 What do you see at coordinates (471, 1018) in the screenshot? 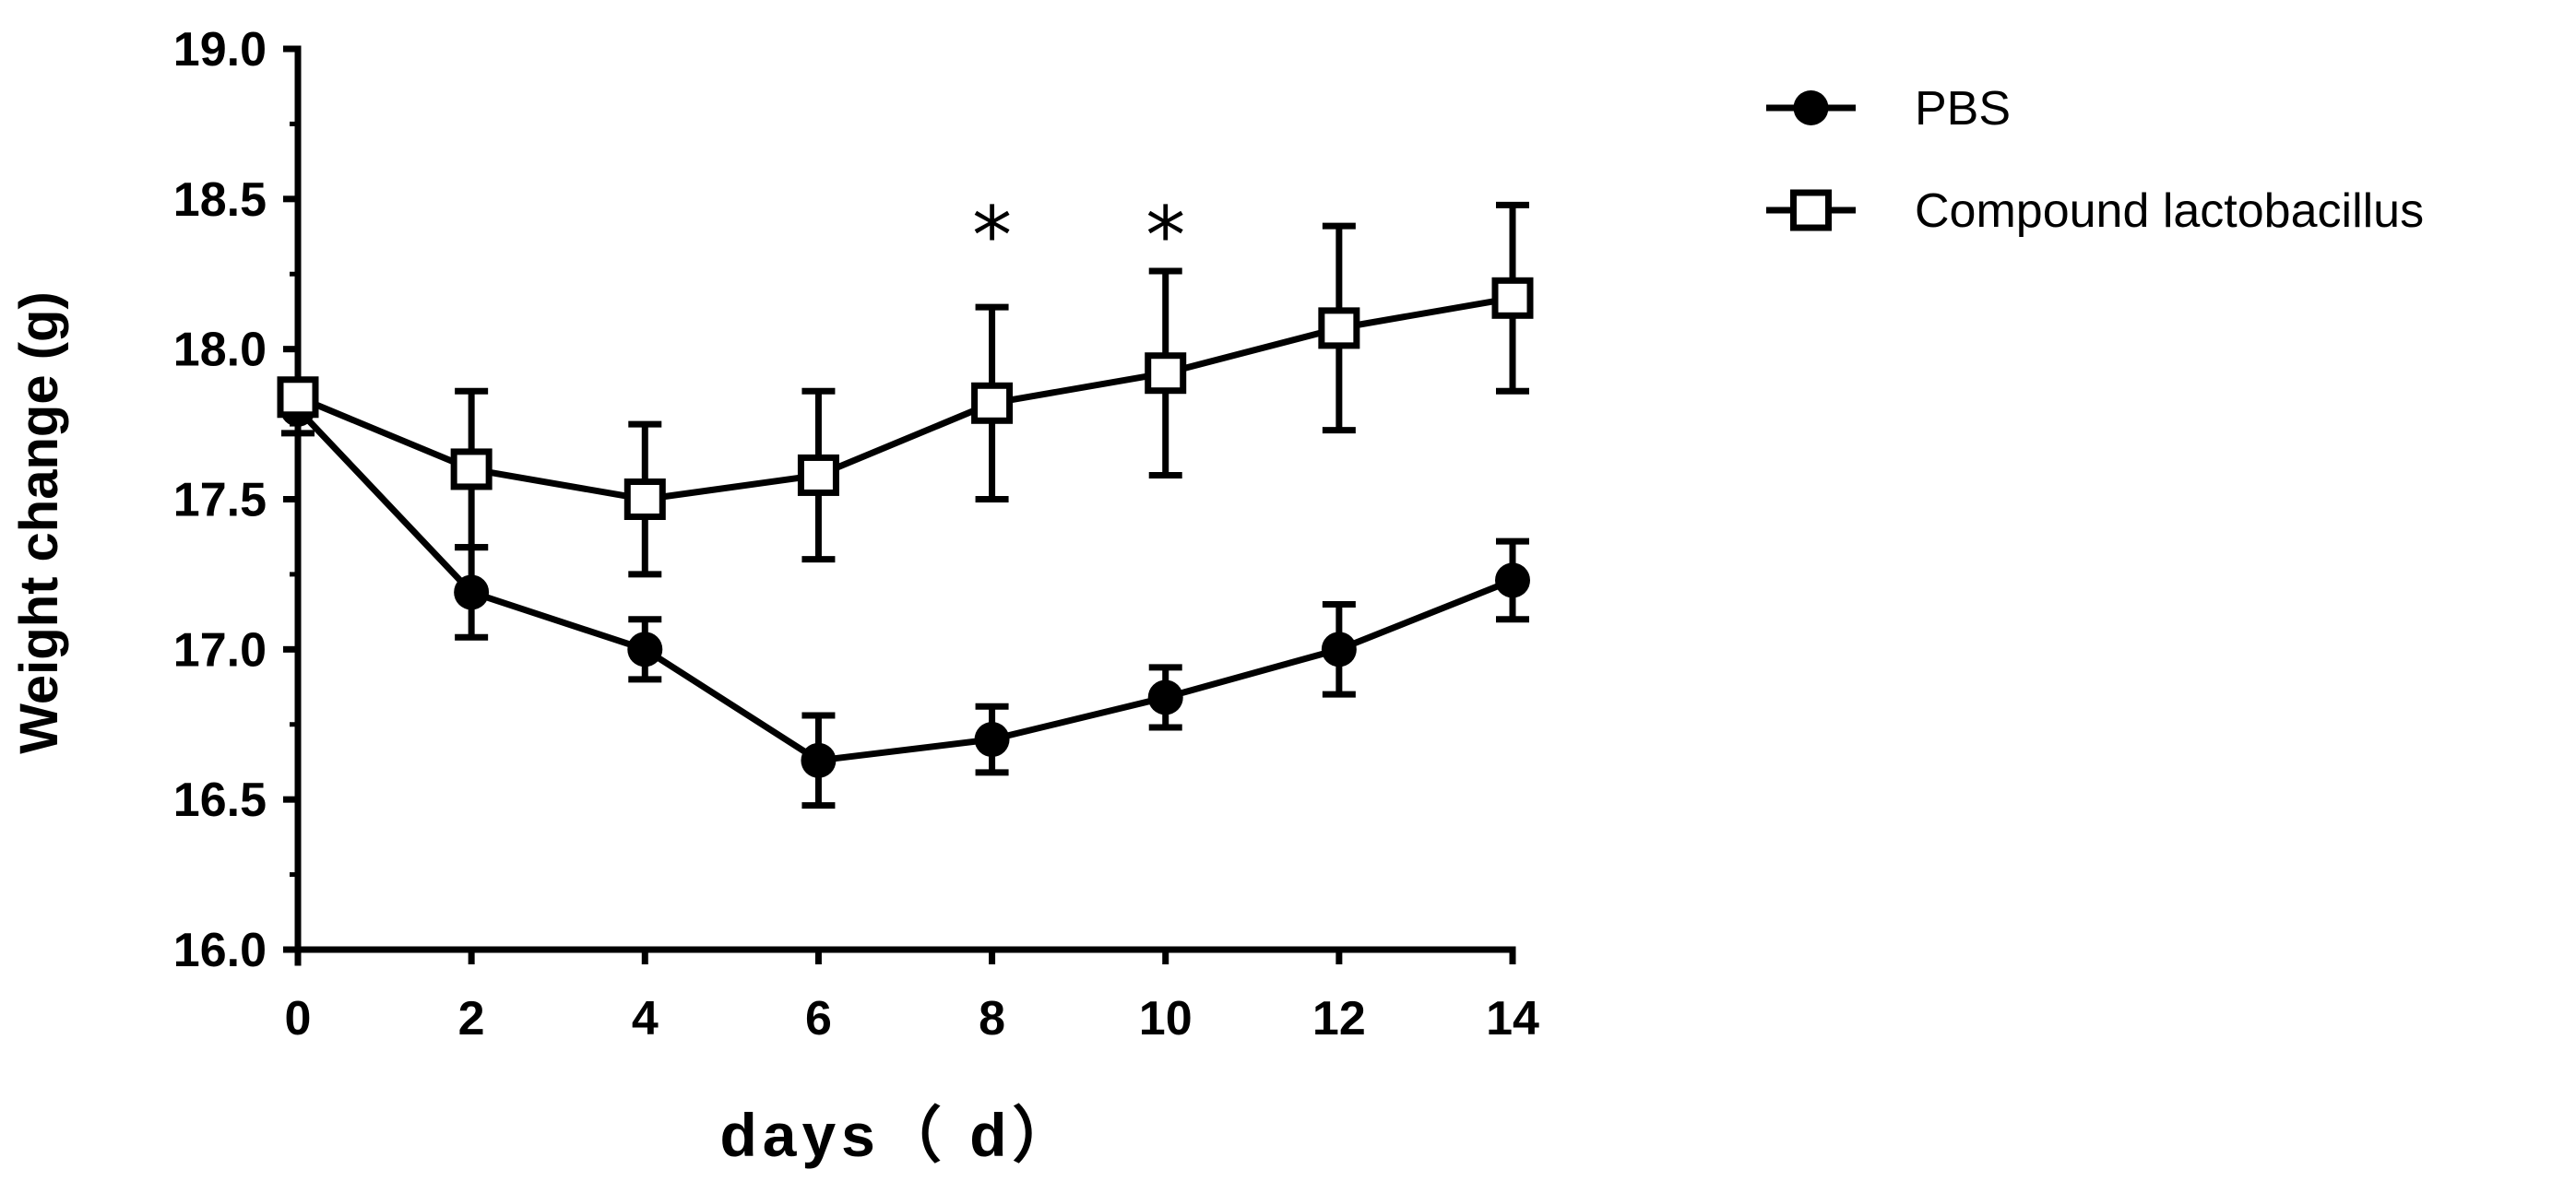
I see `x-tick-label: 2` at bounding box center [471, 1018].